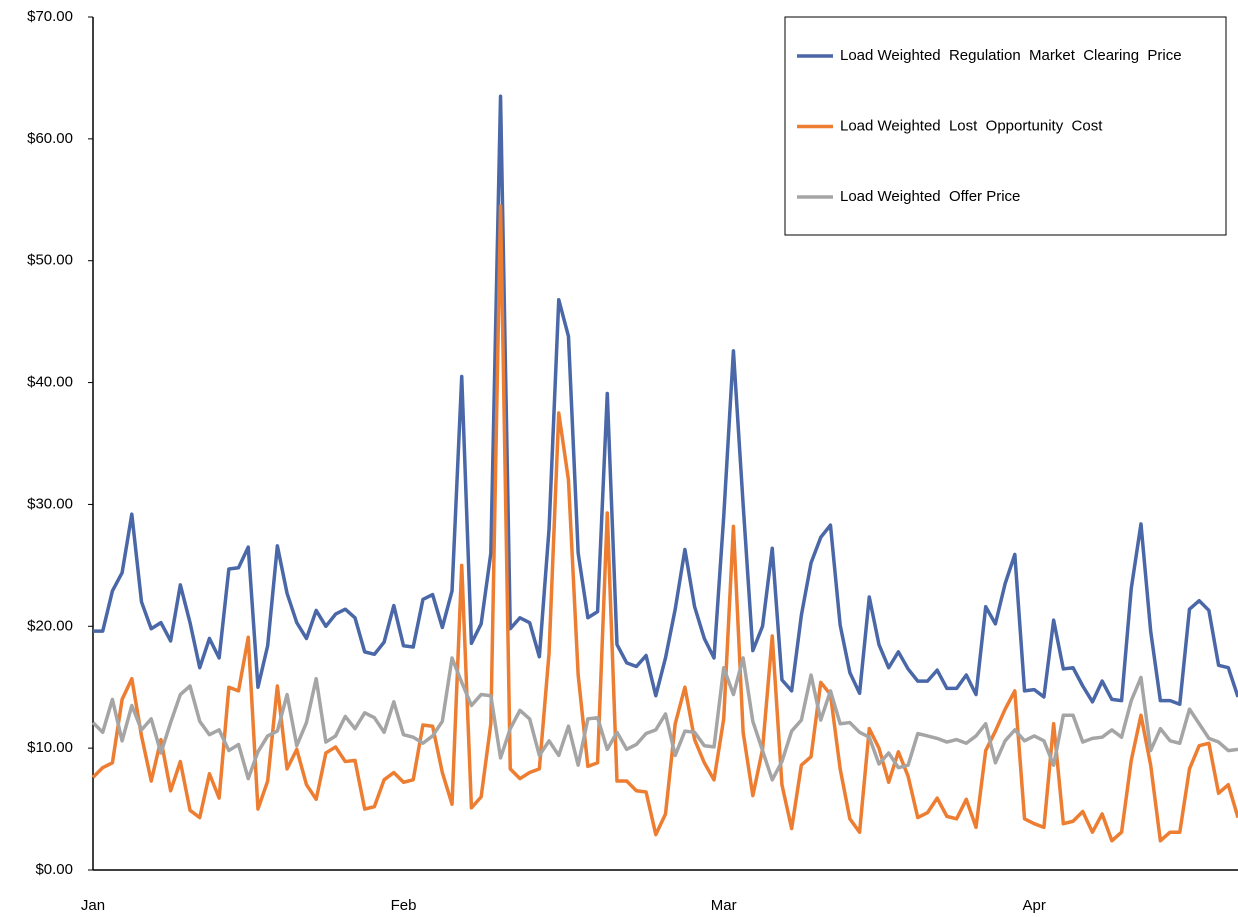 This screenshot has height=917, width=1238. What do you see at coordinates (724, 905) in the screenshot?
I see `x-tick-label: Mar` at bounding box center [724, 905].